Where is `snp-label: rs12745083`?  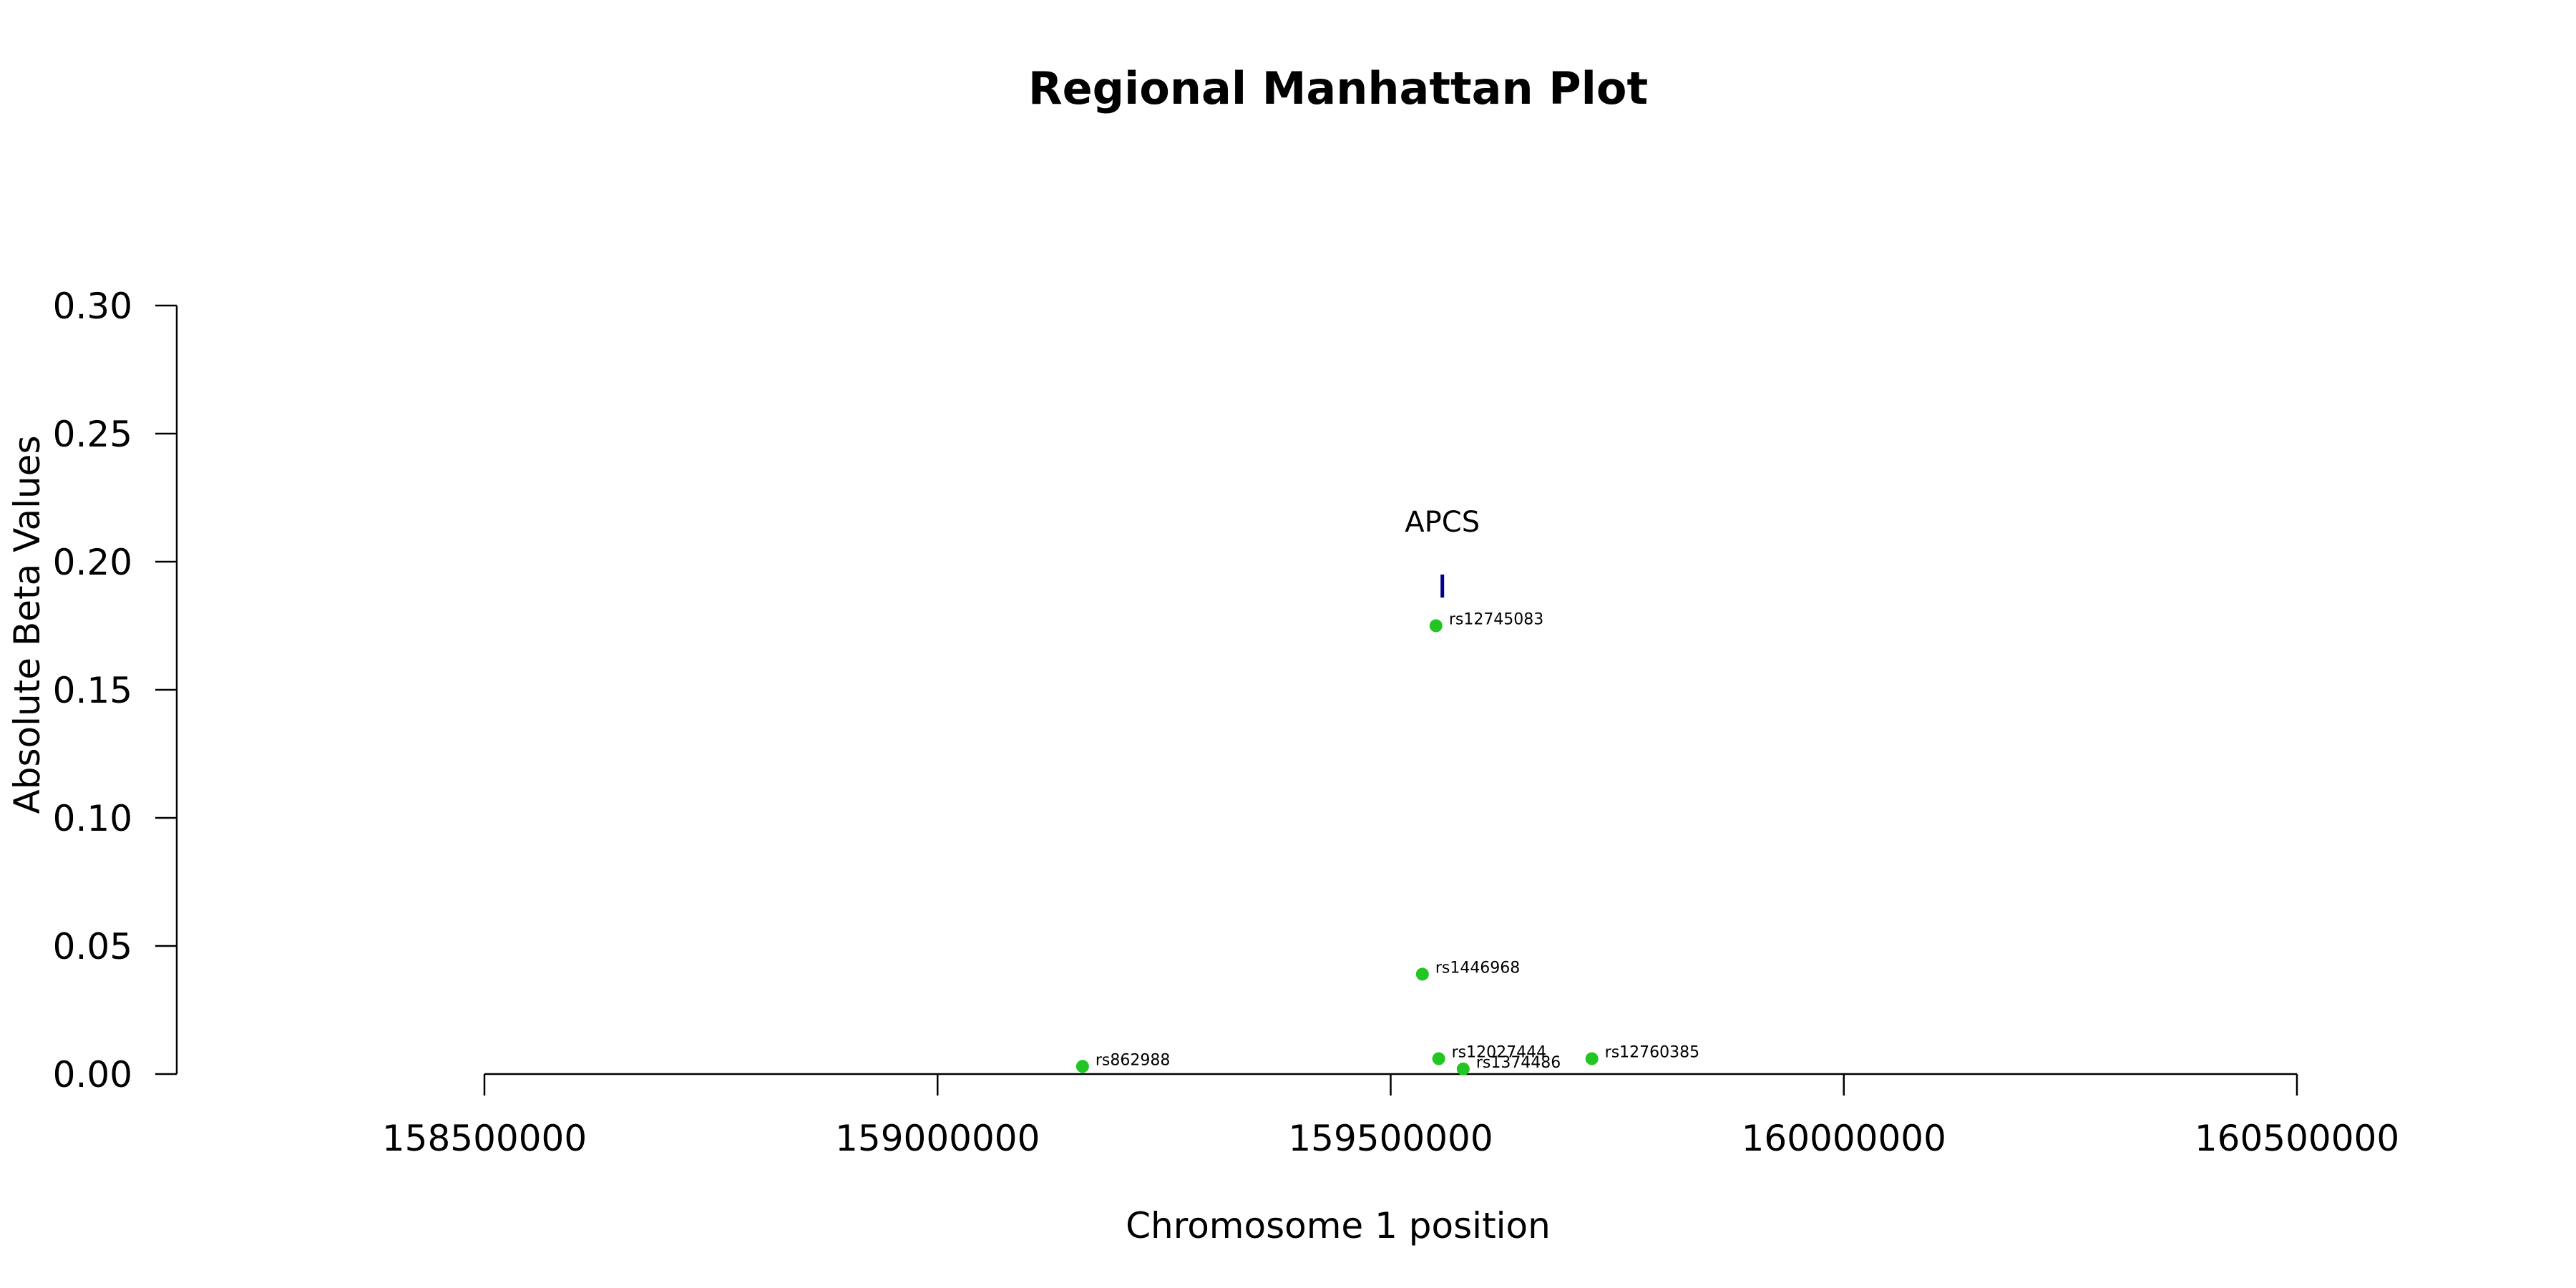 snp-label: rs12745083 is located at coordinates (1496, 620).